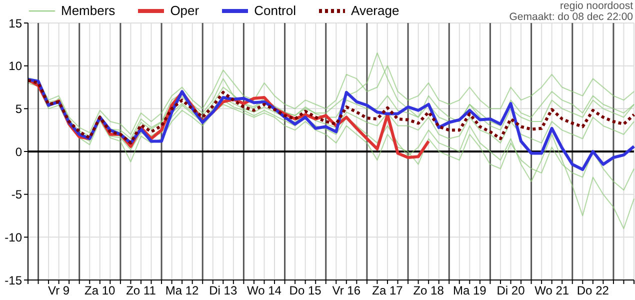  I want to click on x-tick-label: Vr 16, so click(346, 291).